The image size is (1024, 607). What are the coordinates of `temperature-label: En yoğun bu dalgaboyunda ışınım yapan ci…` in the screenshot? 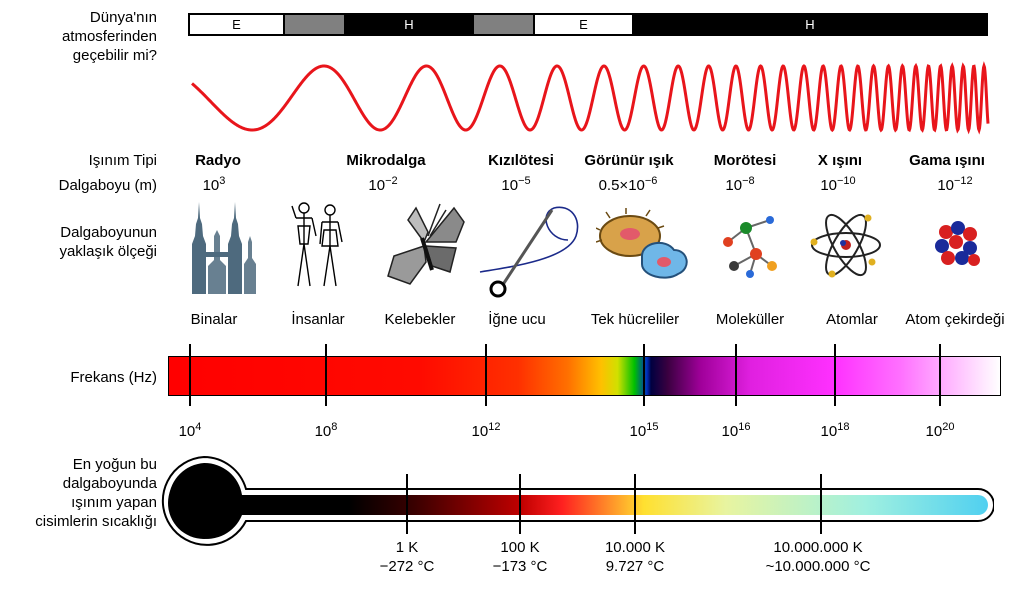 It's located at (78, 493).